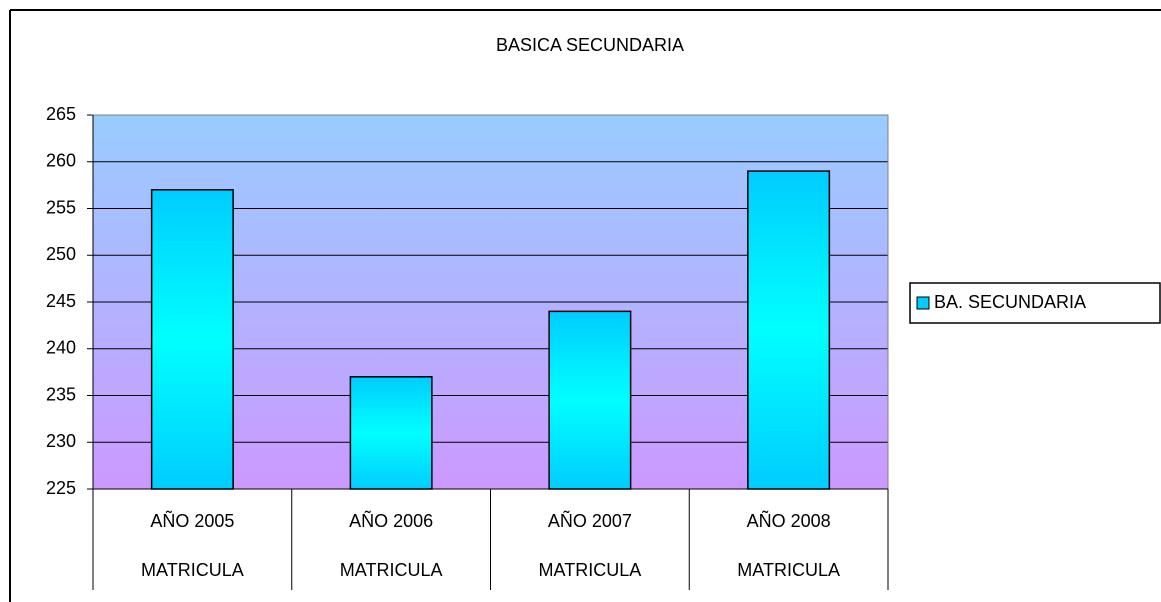 This screenshot has width=1161, height=602. I want to click on x-tick-label: AÑO 2005, so click(192, 520).